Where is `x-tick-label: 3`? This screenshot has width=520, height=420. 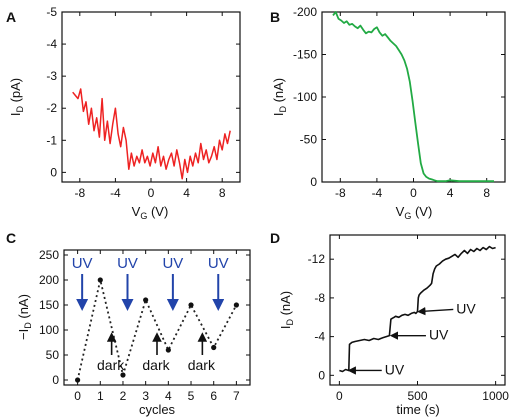 x-tick-label: 3 is located at coordinates (145, 396).